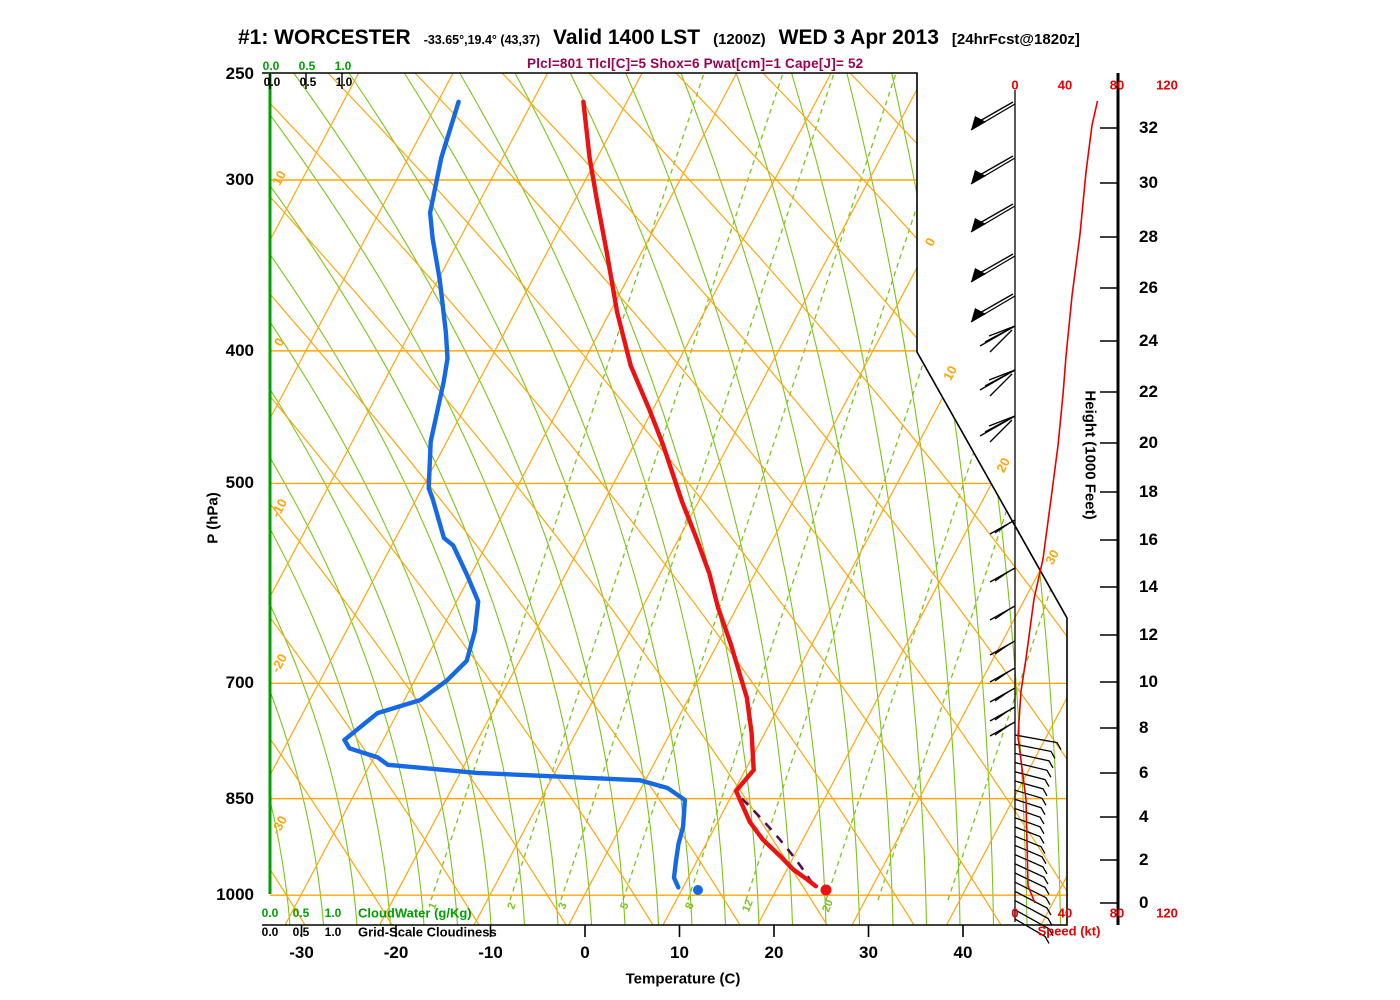 Image resolution: width=1400 pixels, height=1000 pixels. What do you see at coordinates (1167, 85) in the screenshot?
I see `speed-tick-label-top: 120` at bounding box center [1167, 85].